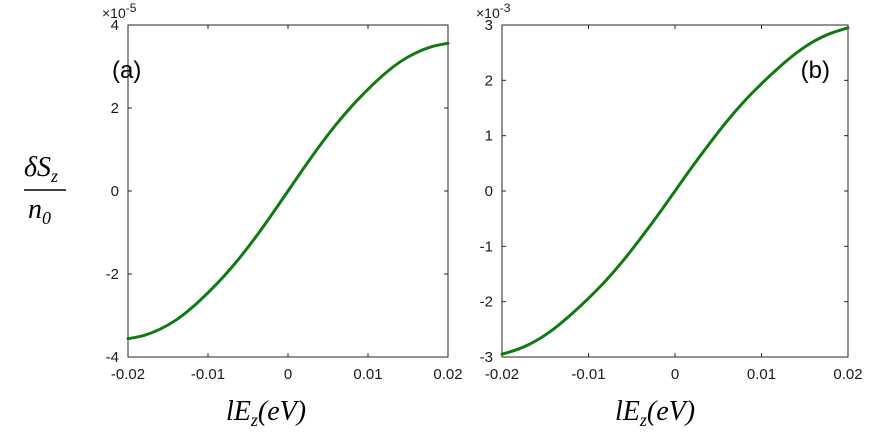  I want to click on x-tick-label-a: 0.01, so click(367, 374).